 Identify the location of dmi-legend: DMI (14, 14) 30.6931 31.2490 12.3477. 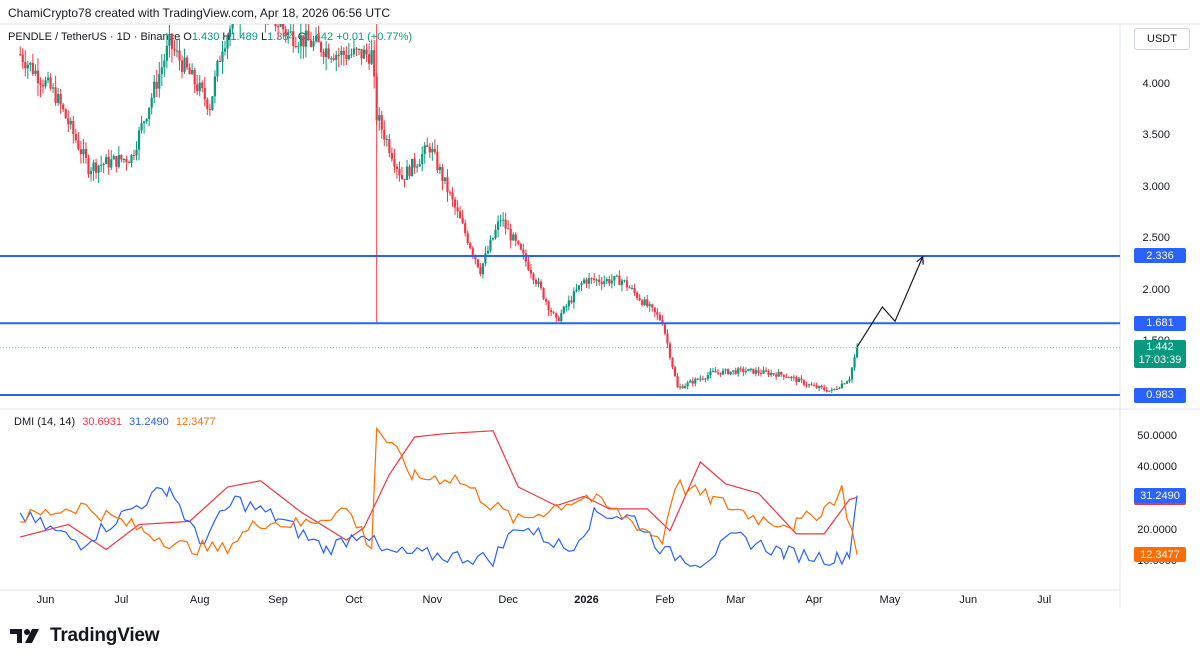
(115, 422).